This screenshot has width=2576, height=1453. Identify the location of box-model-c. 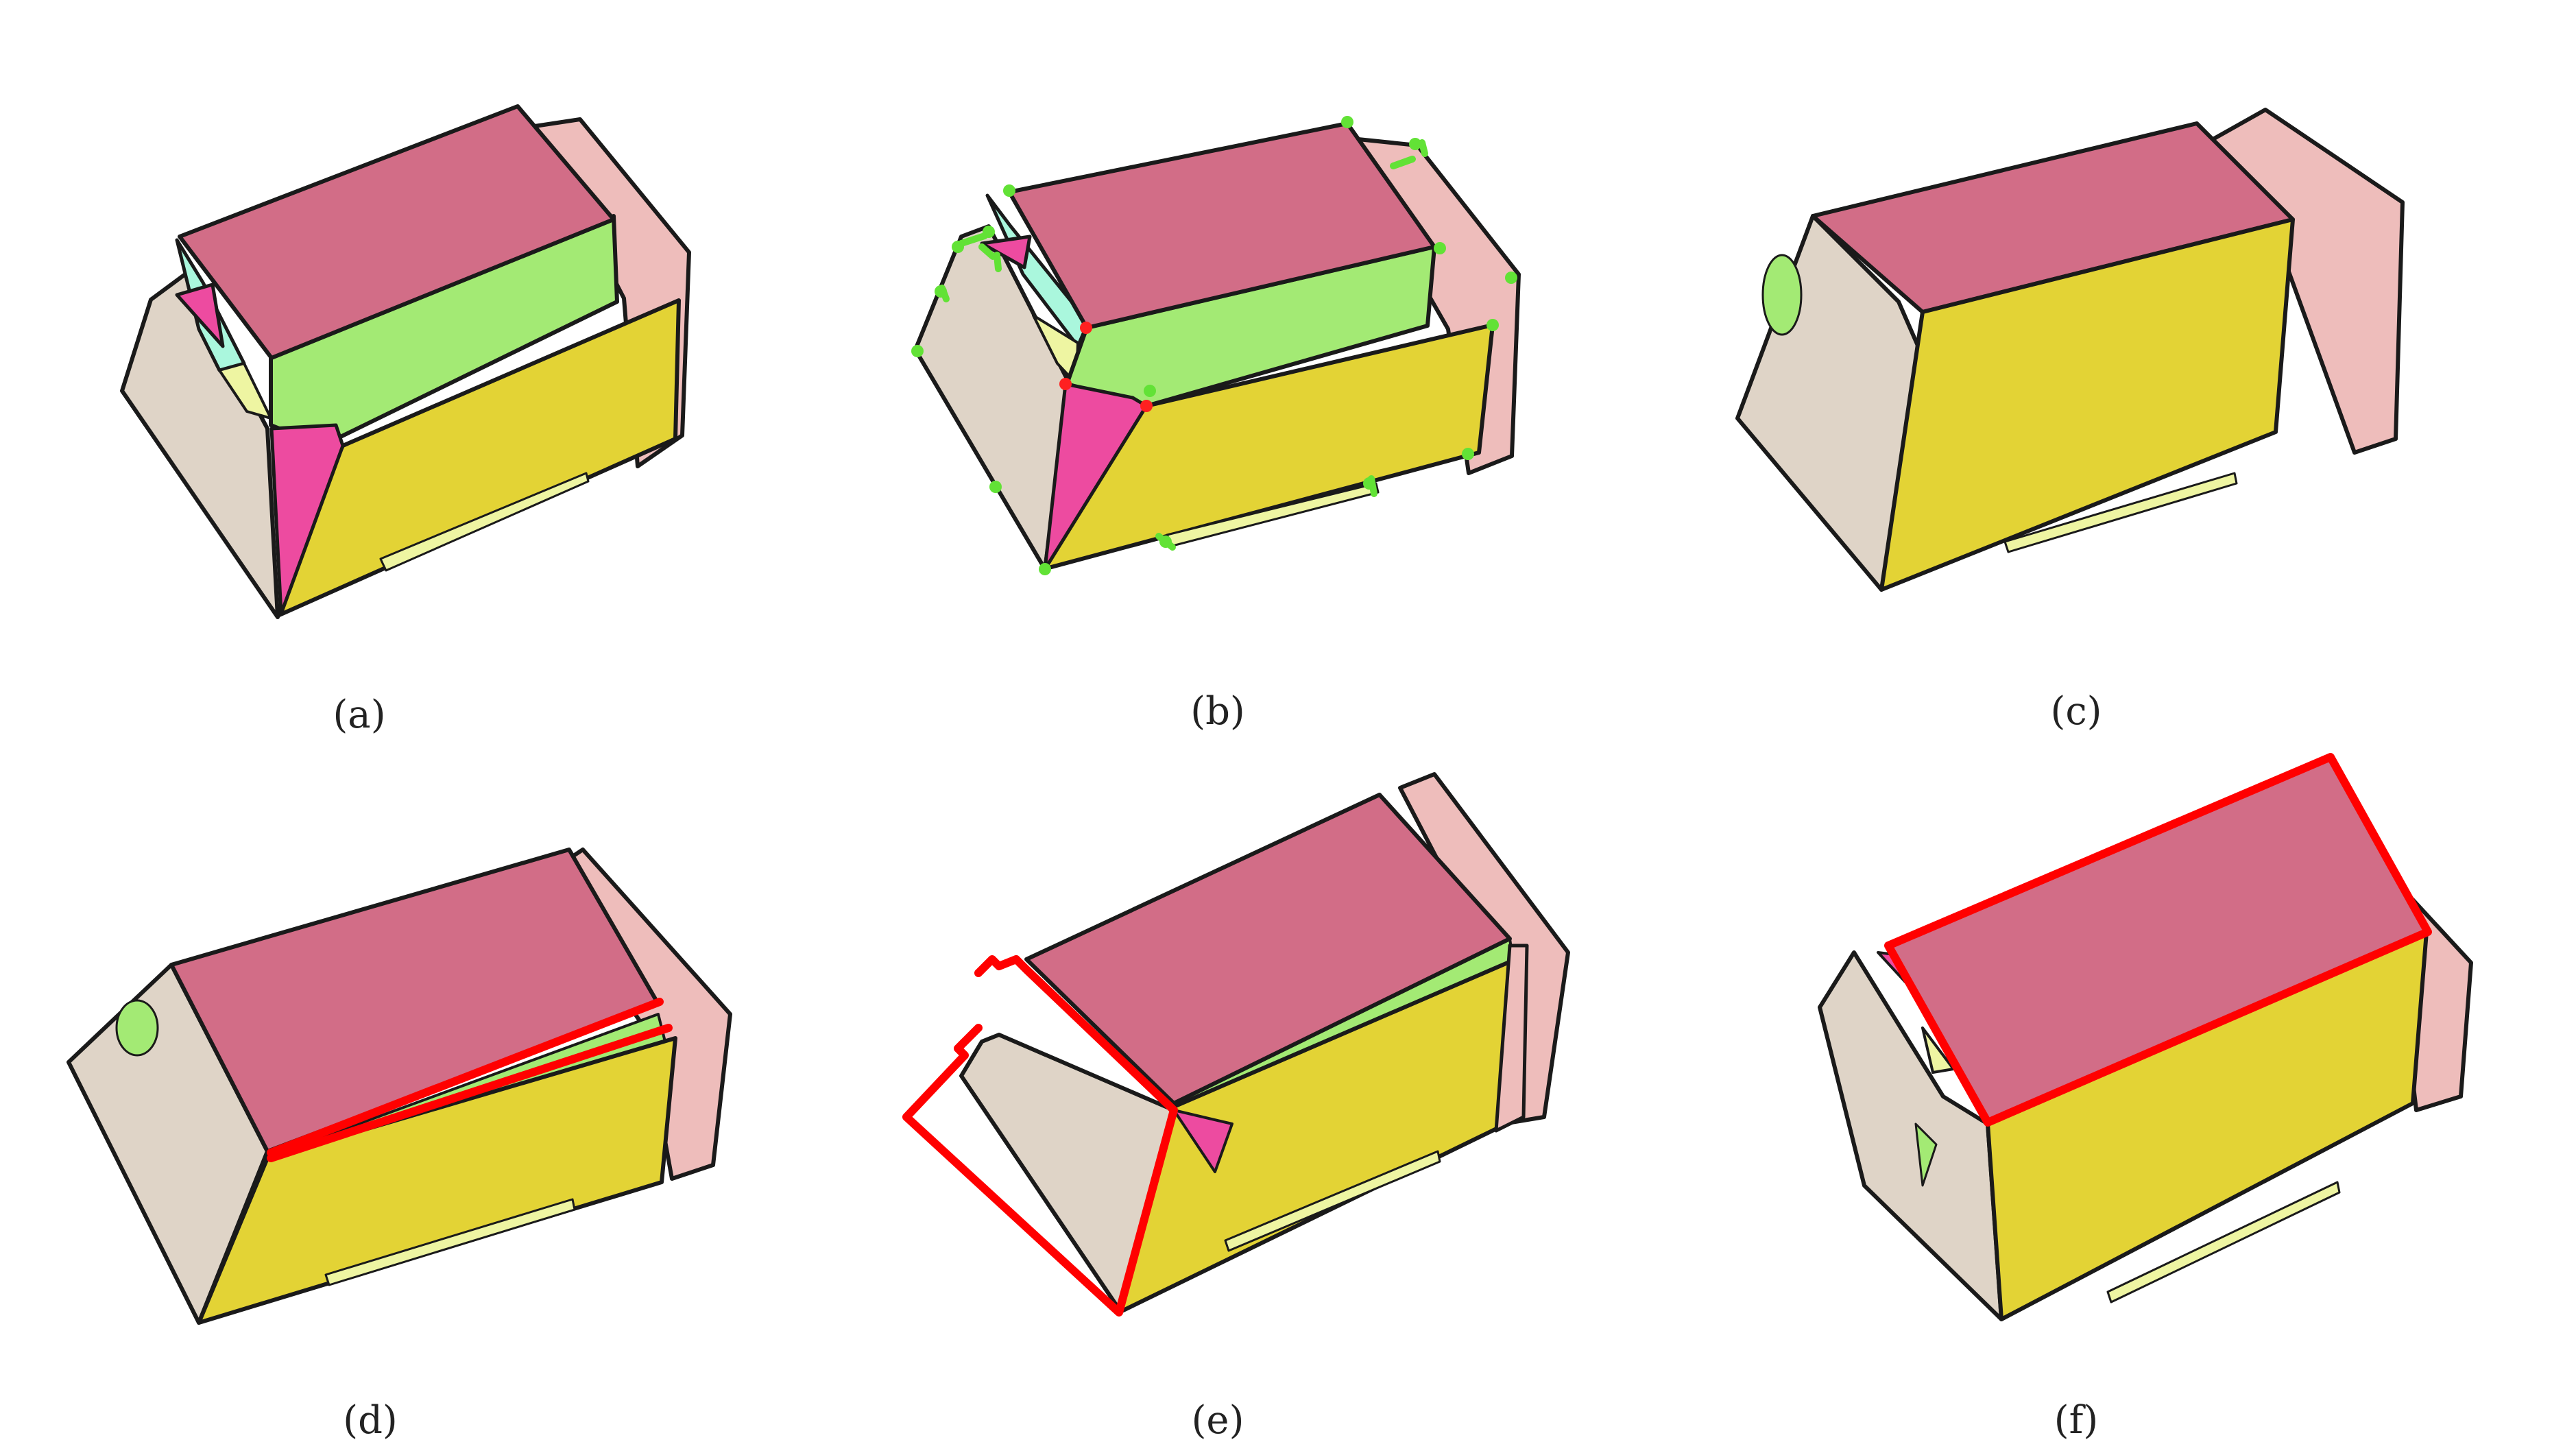
(2070, 350).